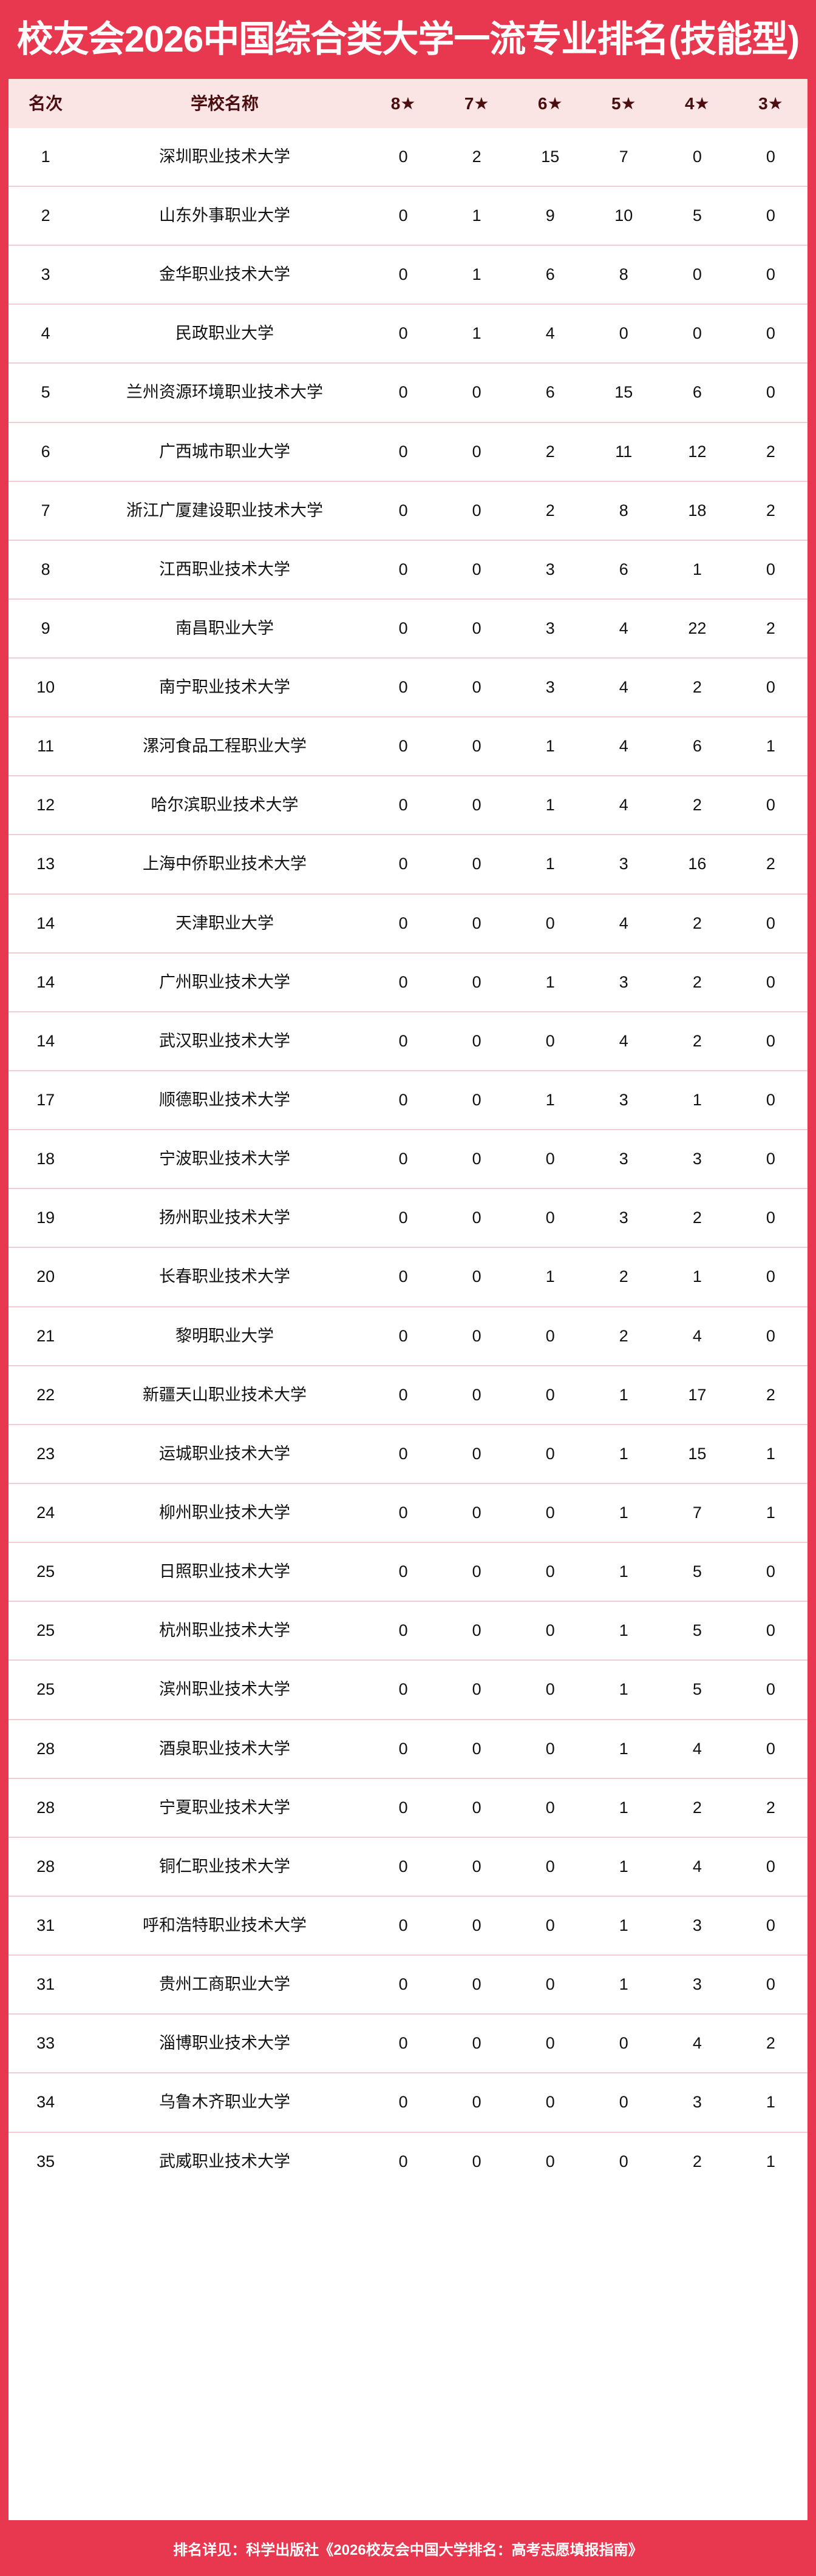  Describe the element at coordinates (407, 629) in the screenshot. I see `table-row: 9 南昌职业大学 0 0 3 4 22 2` at that location.